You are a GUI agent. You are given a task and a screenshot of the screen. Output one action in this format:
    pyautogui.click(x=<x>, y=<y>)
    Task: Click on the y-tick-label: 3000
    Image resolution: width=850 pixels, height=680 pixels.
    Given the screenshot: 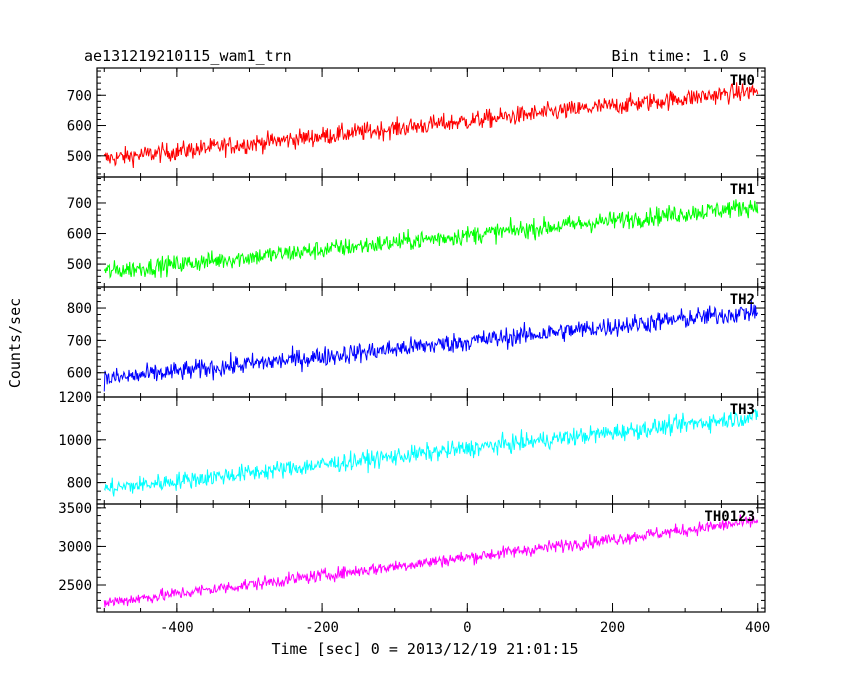 What is the action you would take?
    pyautogui.click(x=75, y=547)
    